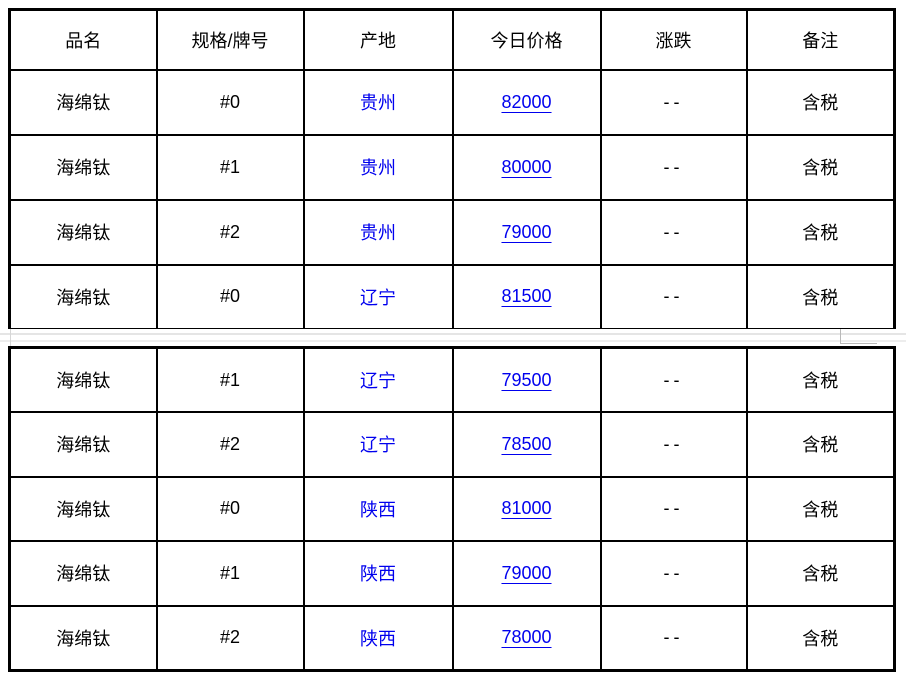 Image resolution: width=906 pixels, height=678 pixels. I want to click on cell-price: 81000, so click(526, 508).